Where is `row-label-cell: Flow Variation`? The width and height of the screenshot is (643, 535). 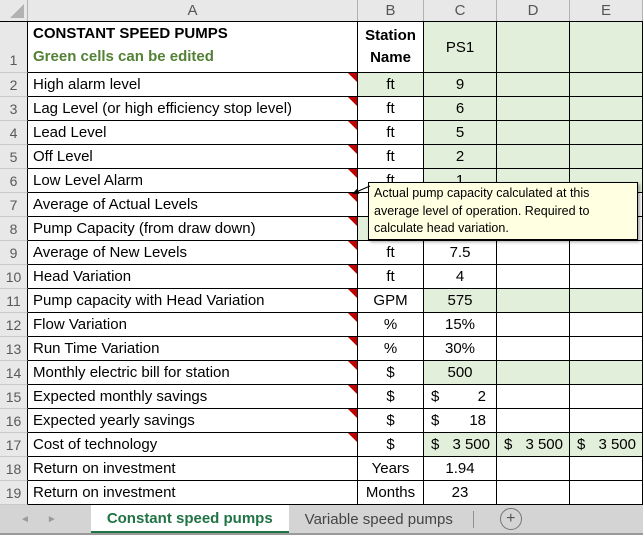 row-label-cell: Flow Variation is located at coordinates (193, 325).